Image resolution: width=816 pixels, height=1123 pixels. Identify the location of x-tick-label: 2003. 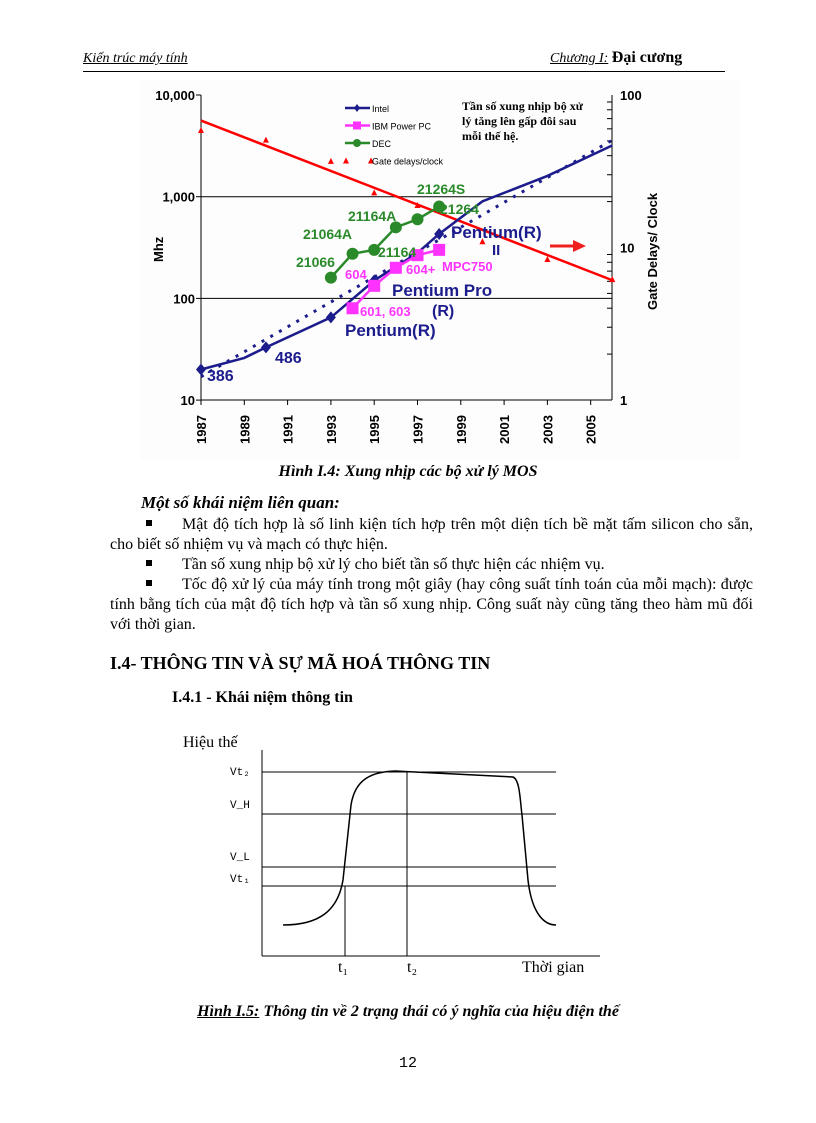
(547, 429).